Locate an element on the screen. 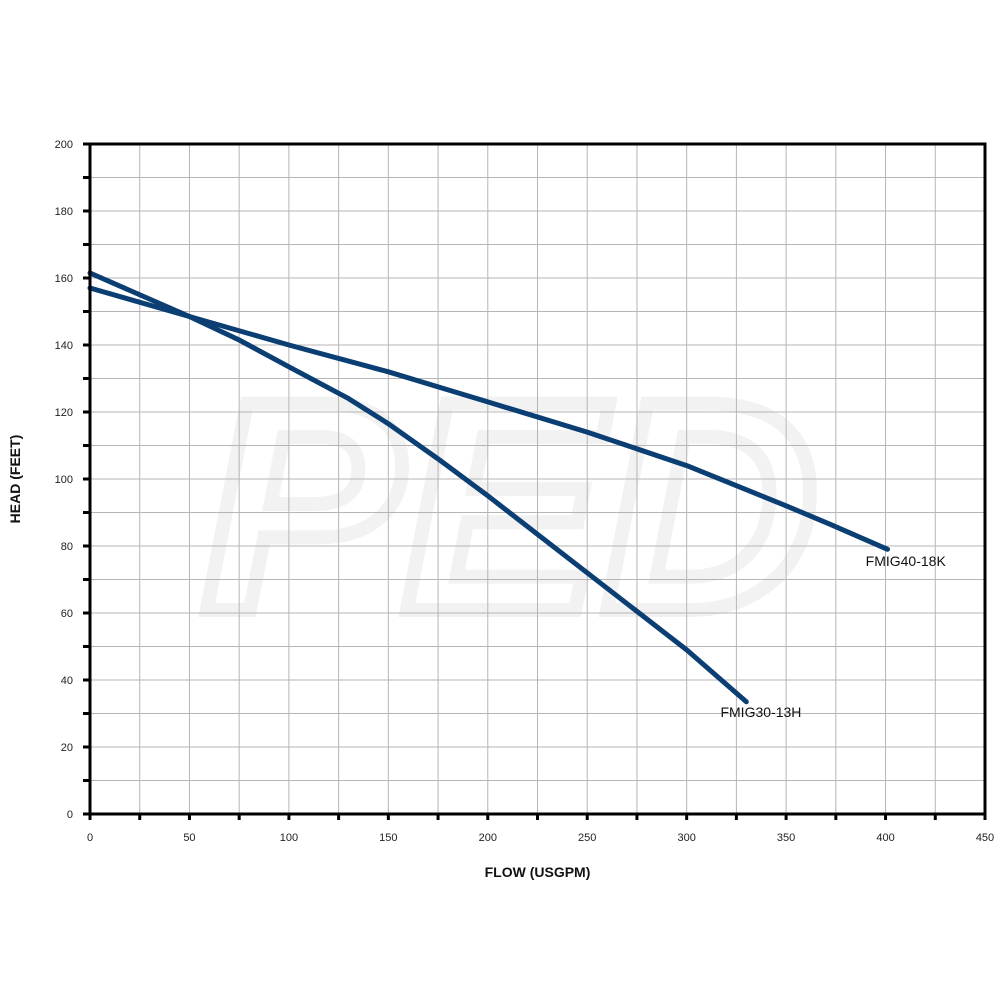  series-label: FMIG40-18K is located at coordinates (906, 561).